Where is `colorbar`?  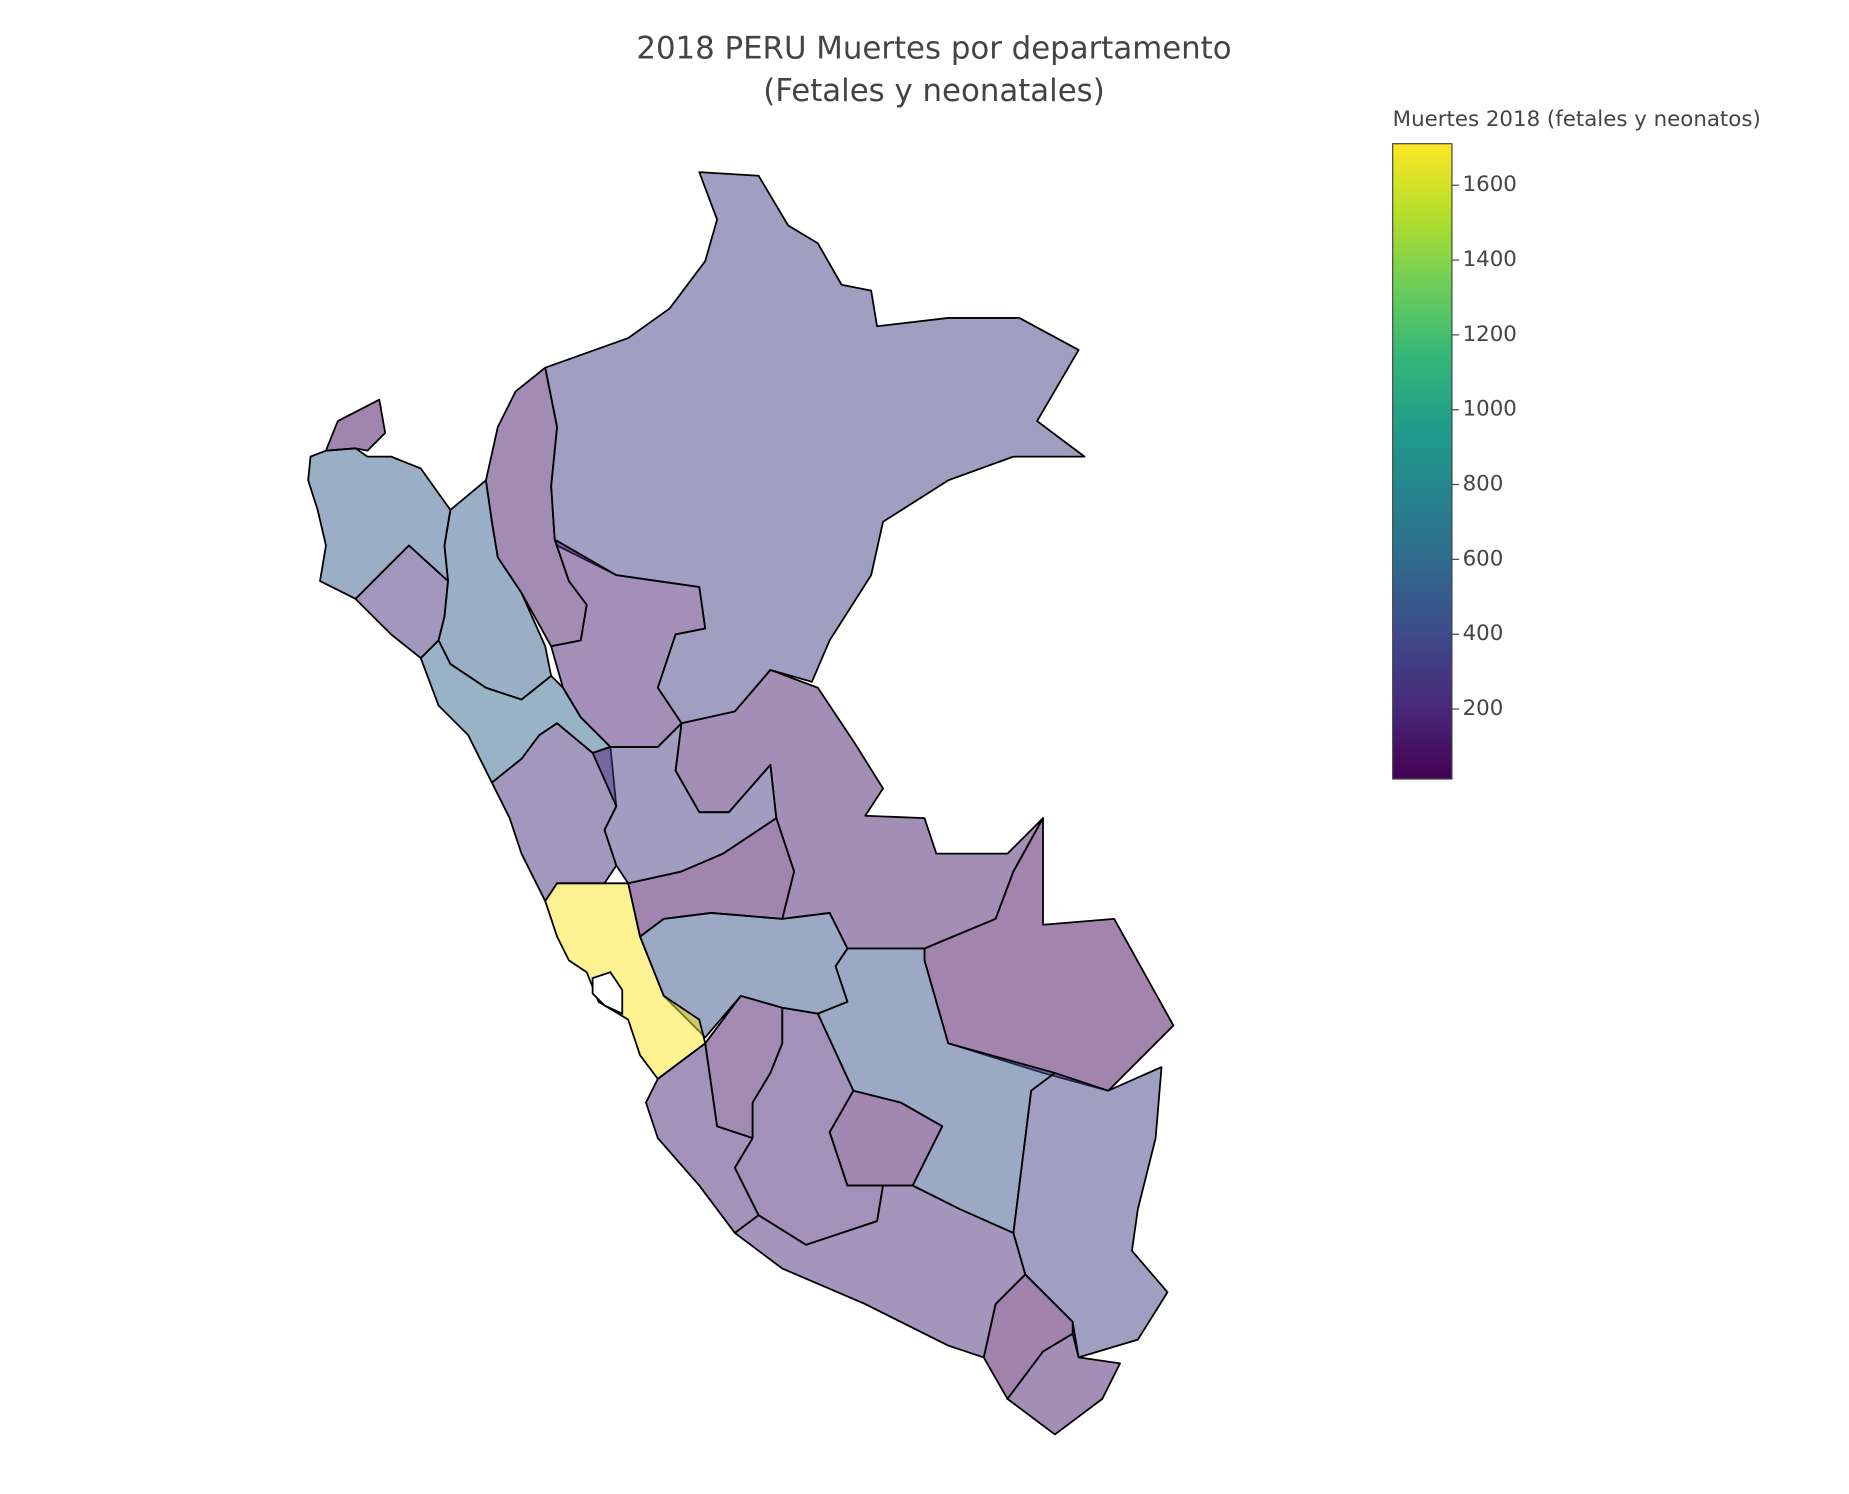
colorbar is located at coordinates (1422, 461).